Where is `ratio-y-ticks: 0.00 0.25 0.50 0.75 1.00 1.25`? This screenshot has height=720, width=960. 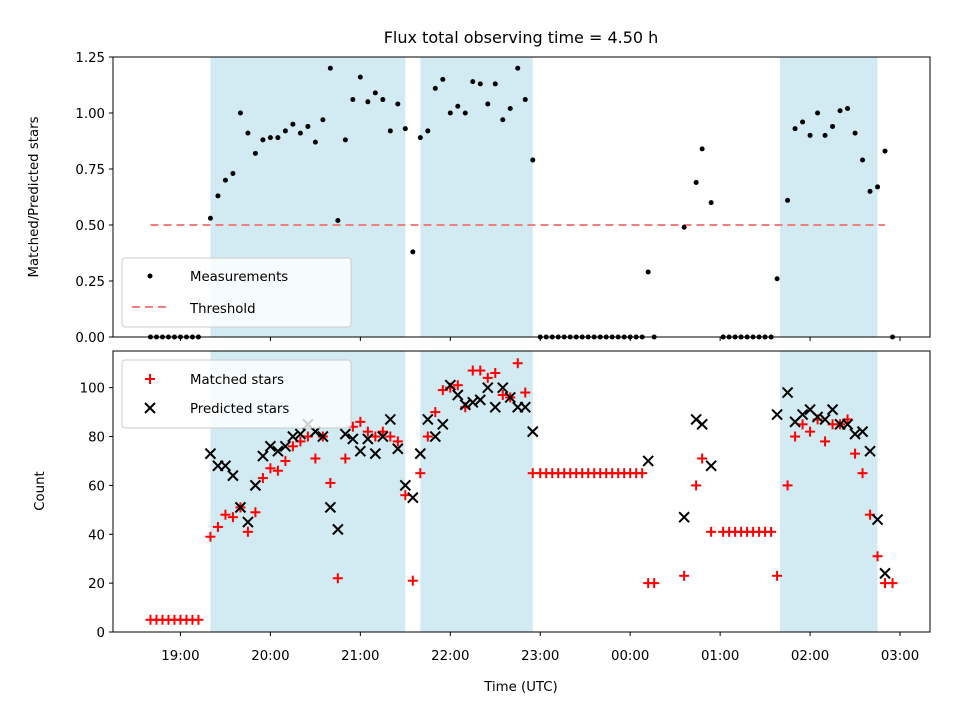
ratio-y-ticks: 0.00 0.25 0.50 0.75 1.00 1.25 is located at coordinates (94, 198).